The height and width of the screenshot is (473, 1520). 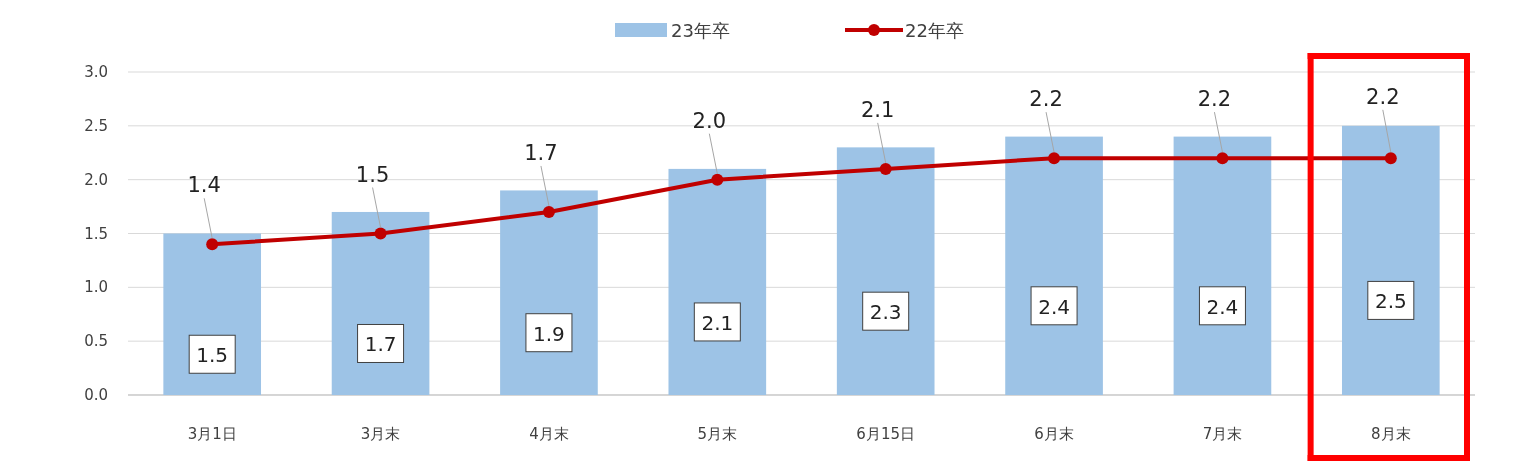 What do you see at coordinates (1391, 434) in the screenshot?
I see `x-tick-label: 8月末` at bounding box center [1391, 434].